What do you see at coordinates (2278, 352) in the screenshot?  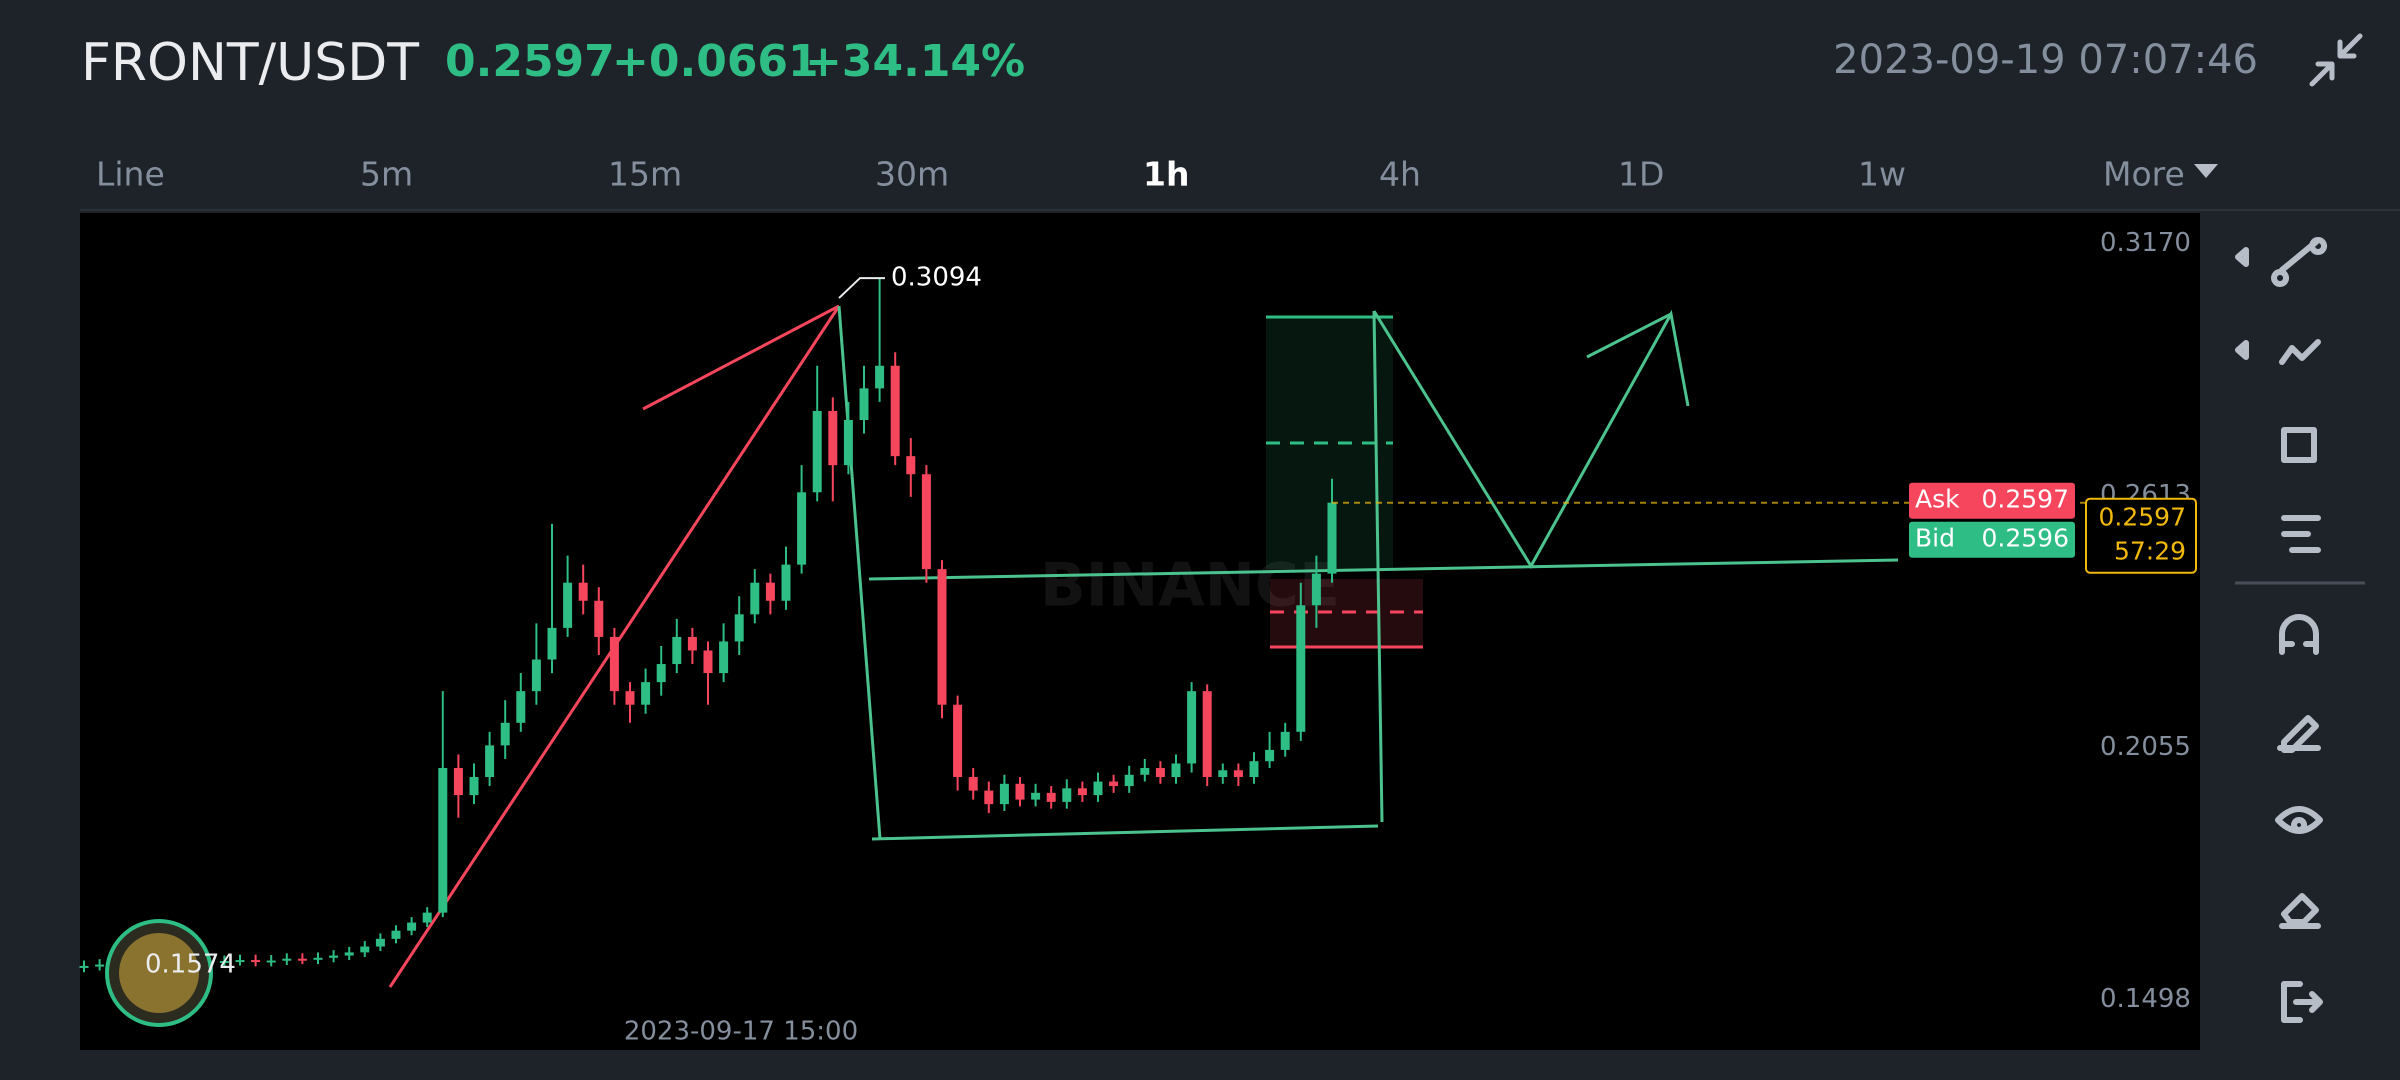 I see `fib-tool` at bounding box center [2278, 352].